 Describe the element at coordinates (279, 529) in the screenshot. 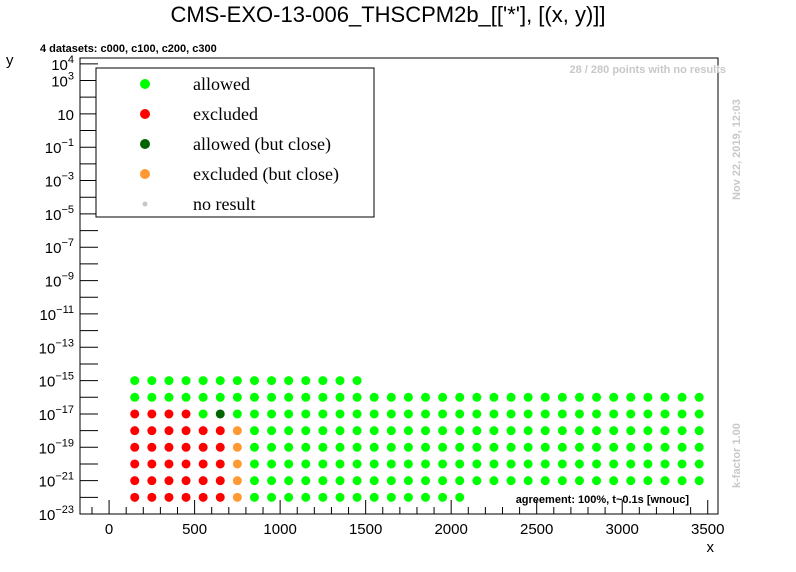

I see `x-tick-label: 1000` at that location.